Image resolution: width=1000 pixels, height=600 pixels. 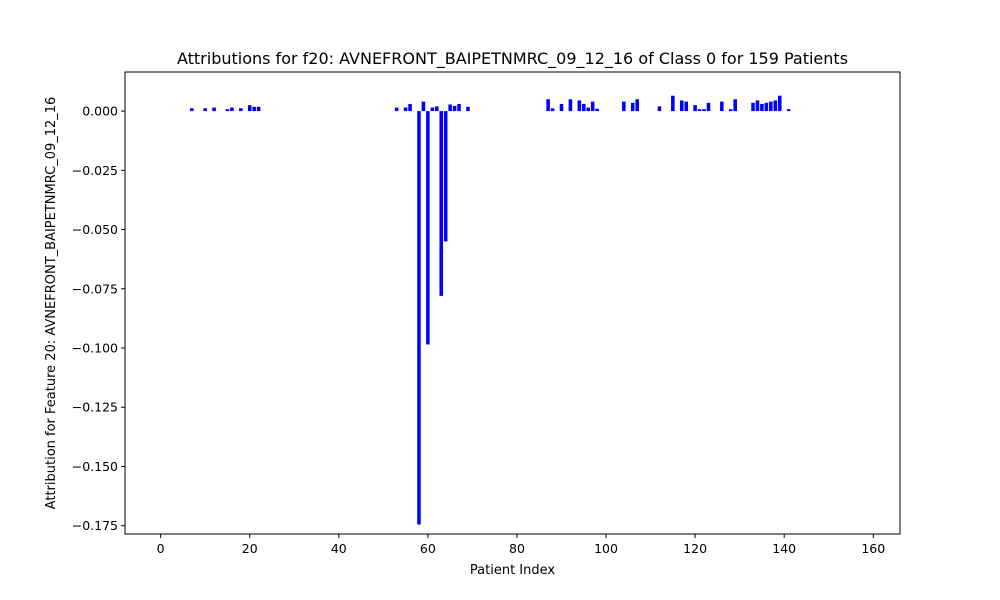 I want to click on x-tick-label: 80, so click(x=517, y=548).